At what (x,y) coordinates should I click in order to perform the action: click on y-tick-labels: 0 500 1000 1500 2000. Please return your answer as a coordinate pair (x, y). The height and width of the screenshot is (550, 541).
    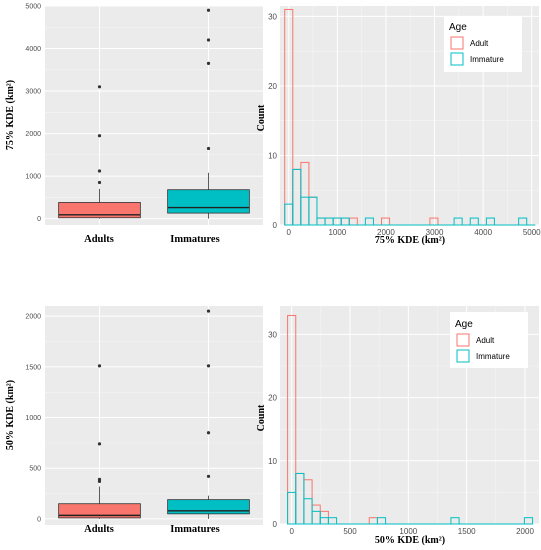
    Looking at the image, I should click on (33, 419).